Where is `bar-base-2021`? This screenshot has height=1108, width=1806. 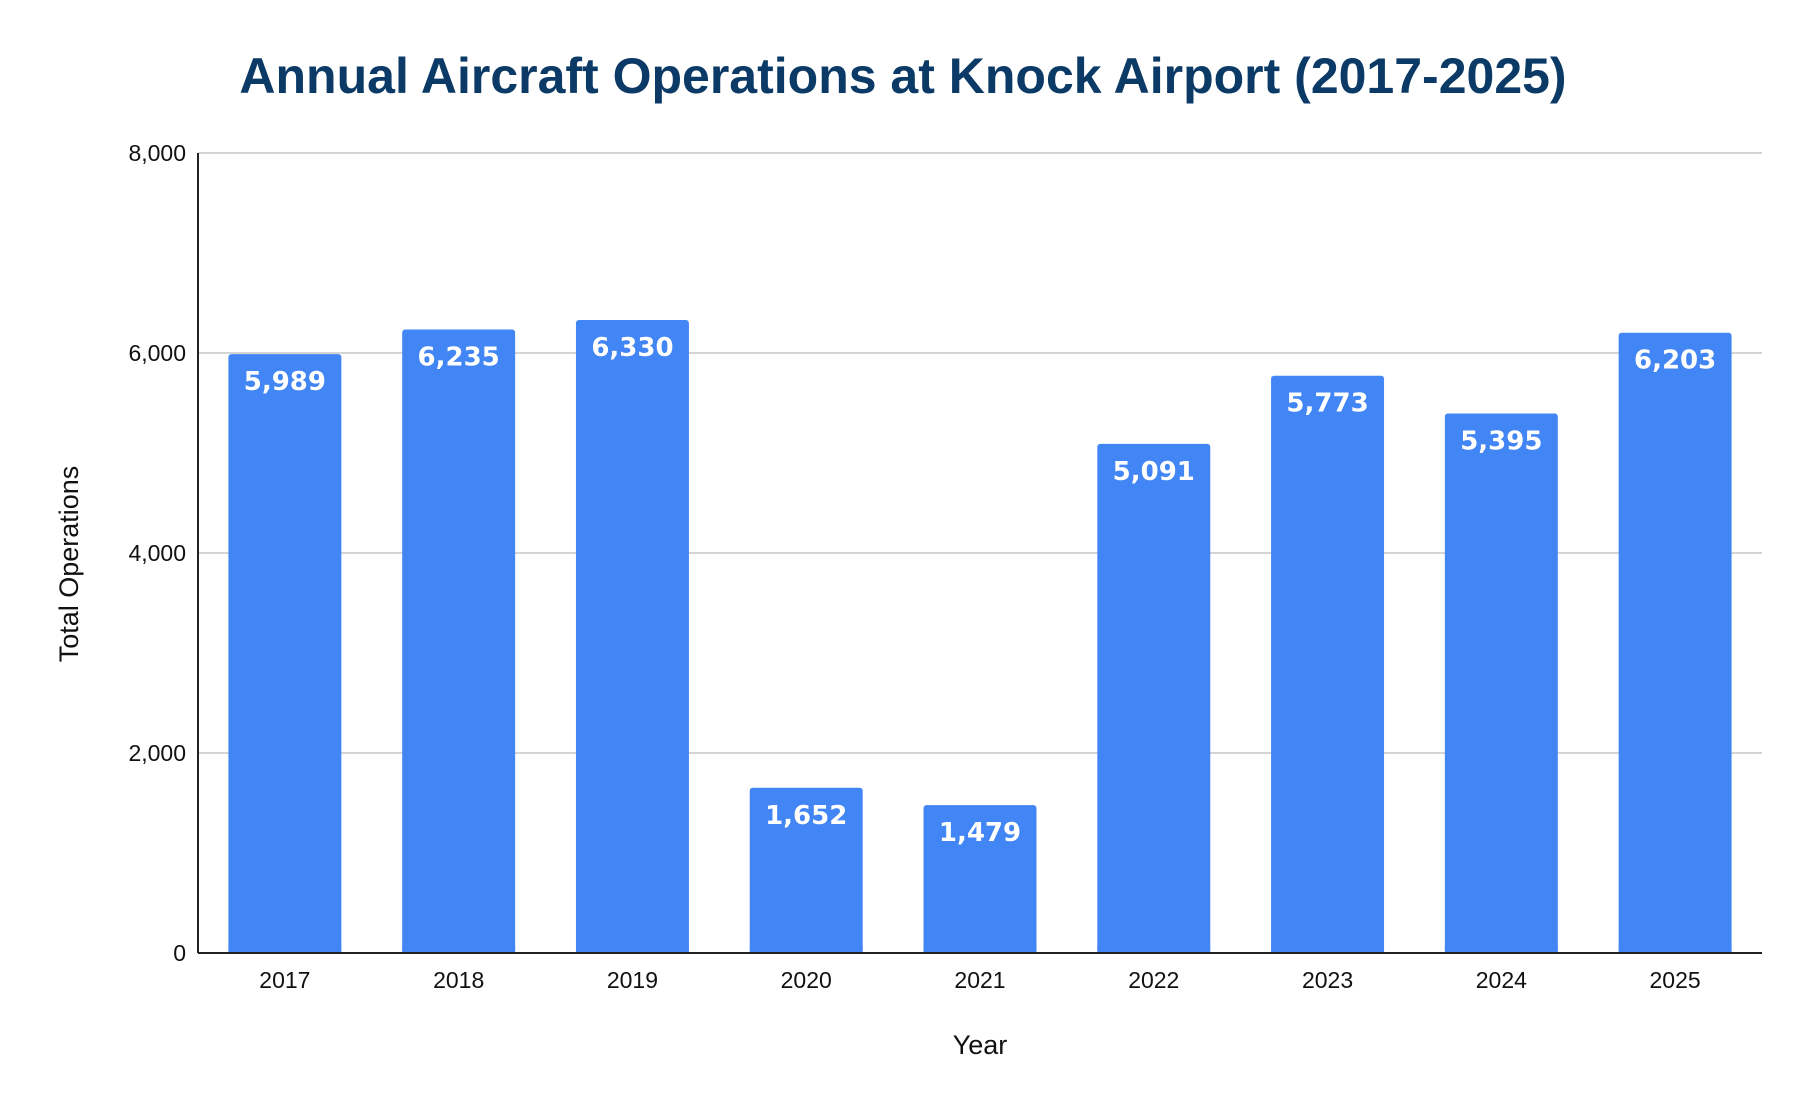 bar-base-2021 is located at coordinates (980, 950).